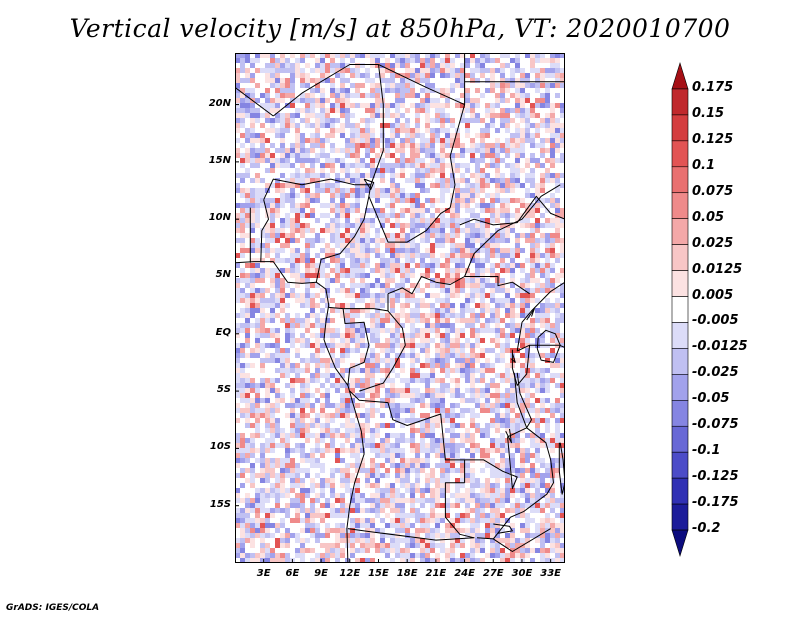 This screenshot has width=800, height=618. Describe the element at coordinates (551, 573) in the screenshot. I see `lon-tick-label: 33E` at that location.